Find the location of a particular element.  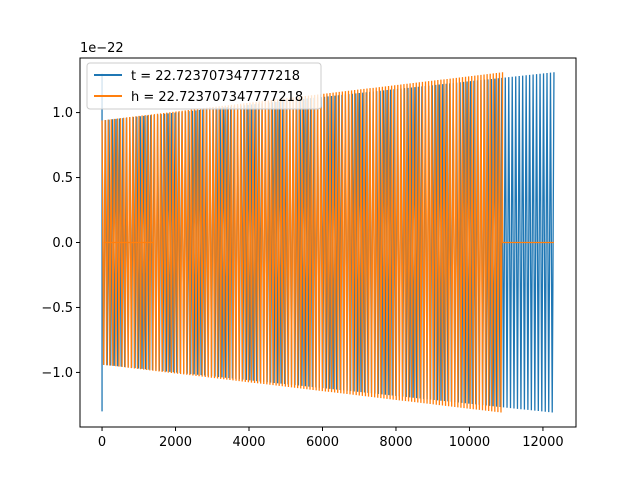

x-tick-label: 8000 is located at coordinates (395, 442).